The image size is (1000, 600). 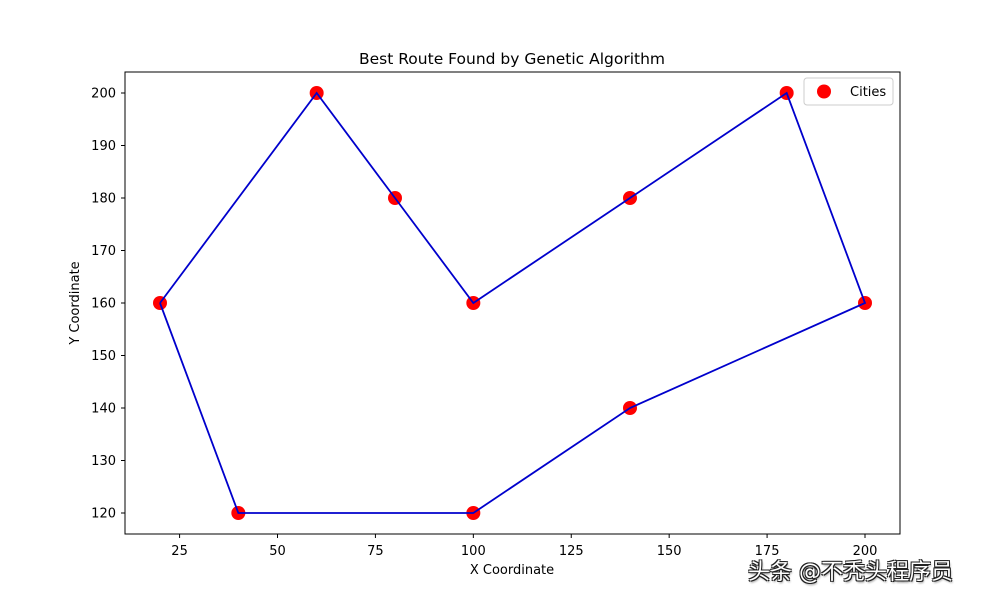 What do you see at coordinates (75, 303) in the screenshot?
I see `y-axis-label: Y Coordinate` at bounding box center [75, 303].